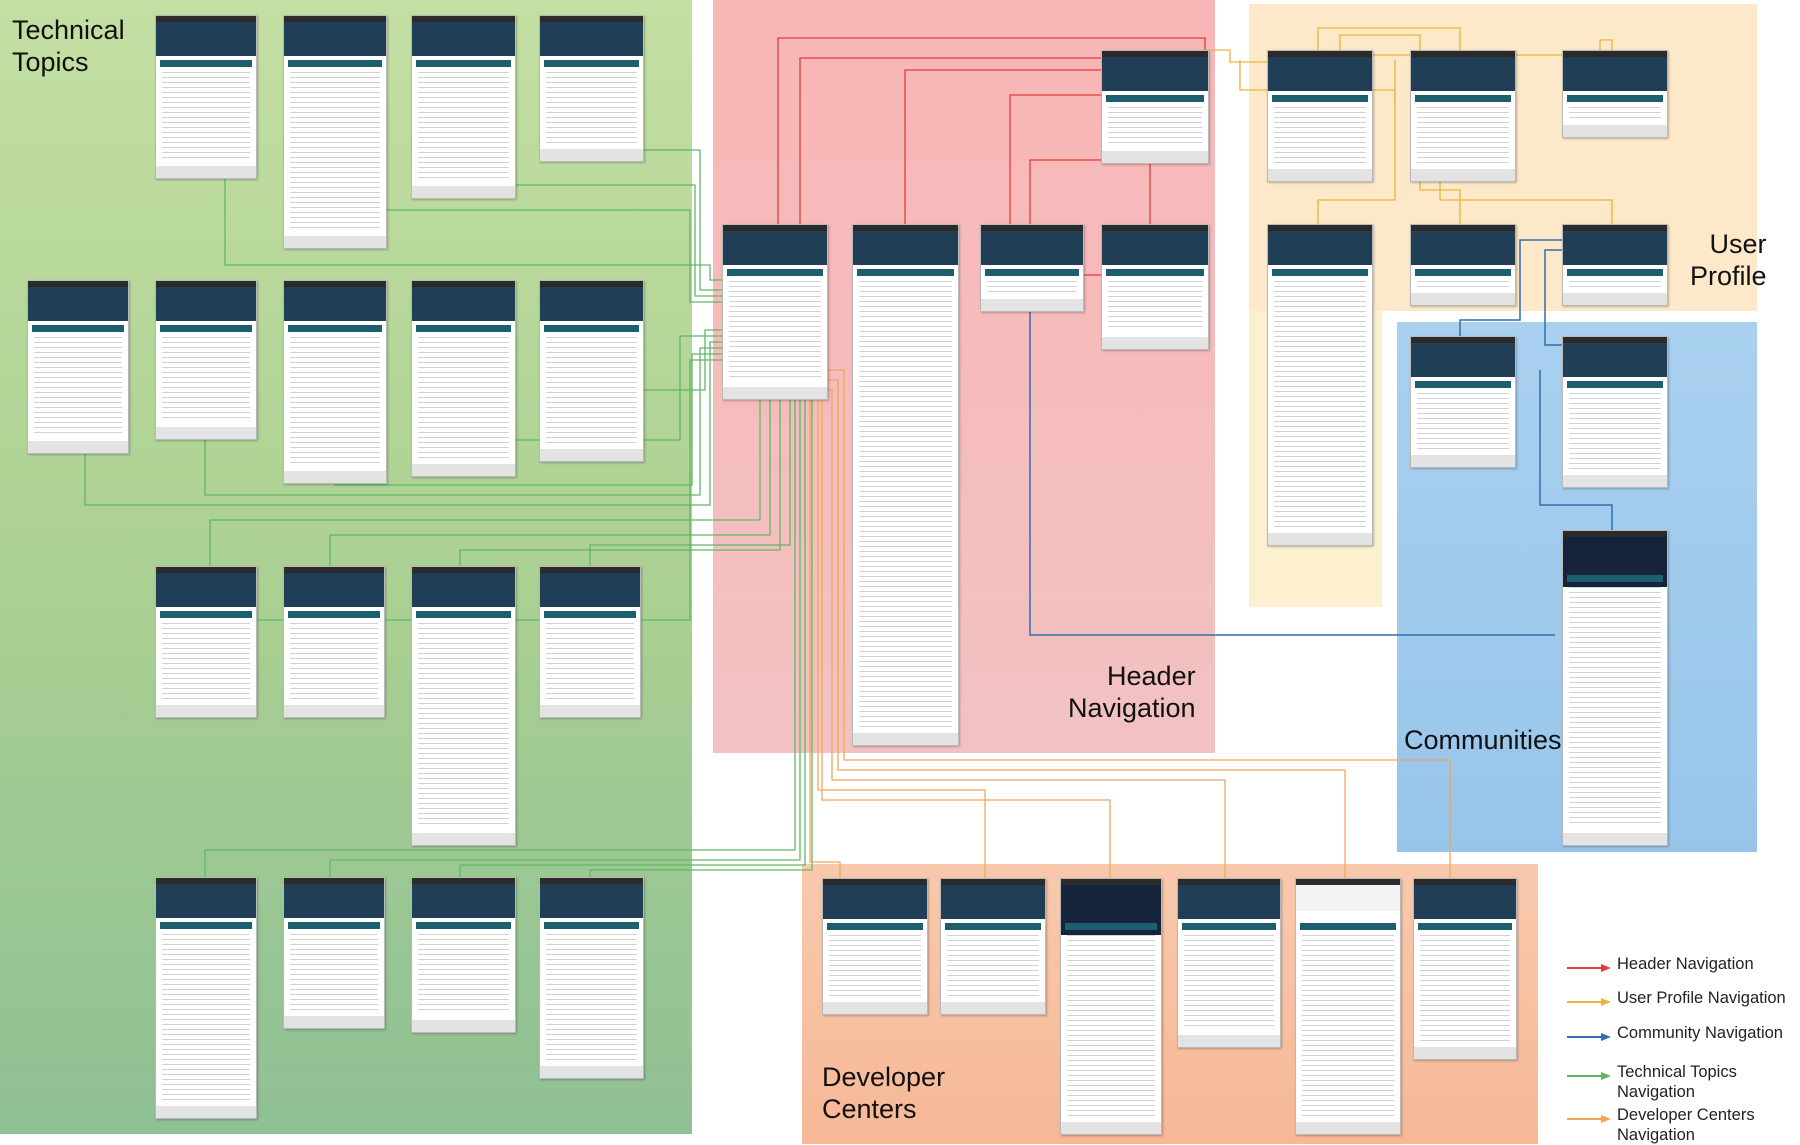  What do you see at coordinates (884, 1093) in the screenshot?
I see `region-label-developer-centers: Developer Centers` at bounding box center [884, 1093].